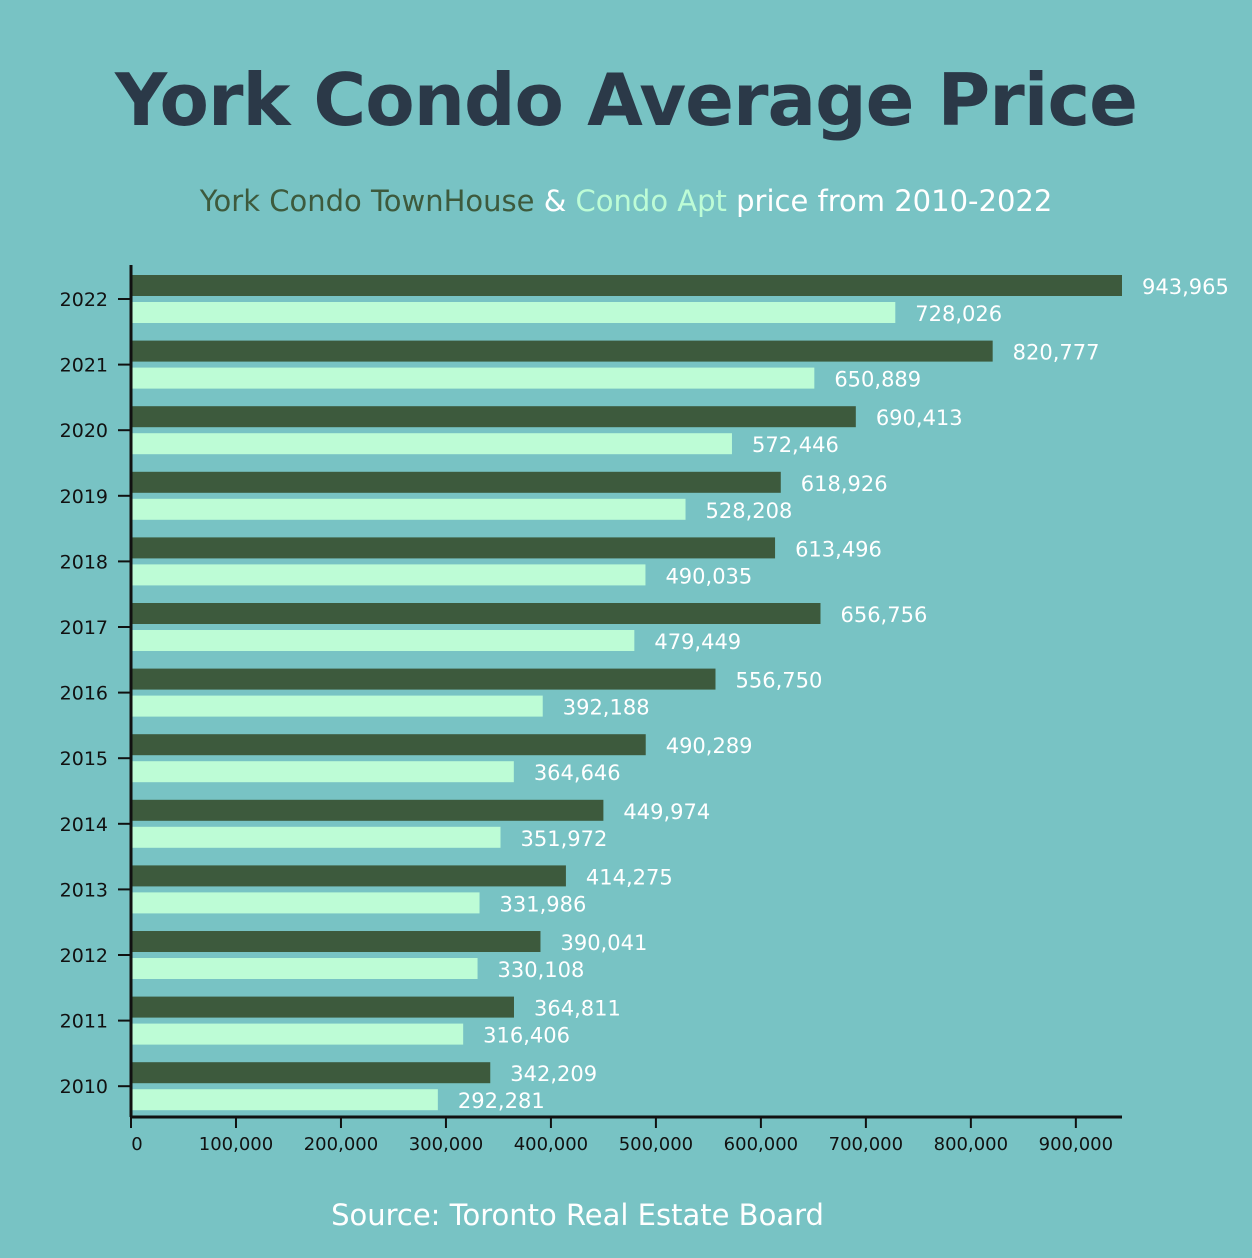 Image resolution: width=1252 pixels, height=1258 pixels. What do you see at coordinates (629, 877) in the screenshot?
I see `data-label: 414,275` at bounding box center [629, 877].